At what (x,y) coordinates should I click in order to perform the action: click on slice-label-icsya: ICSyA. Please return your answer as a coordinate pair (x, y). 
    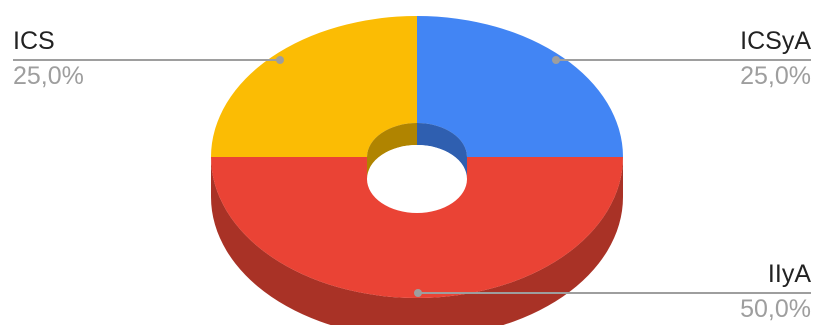
    Looking at the image, I should click on (775, 41).